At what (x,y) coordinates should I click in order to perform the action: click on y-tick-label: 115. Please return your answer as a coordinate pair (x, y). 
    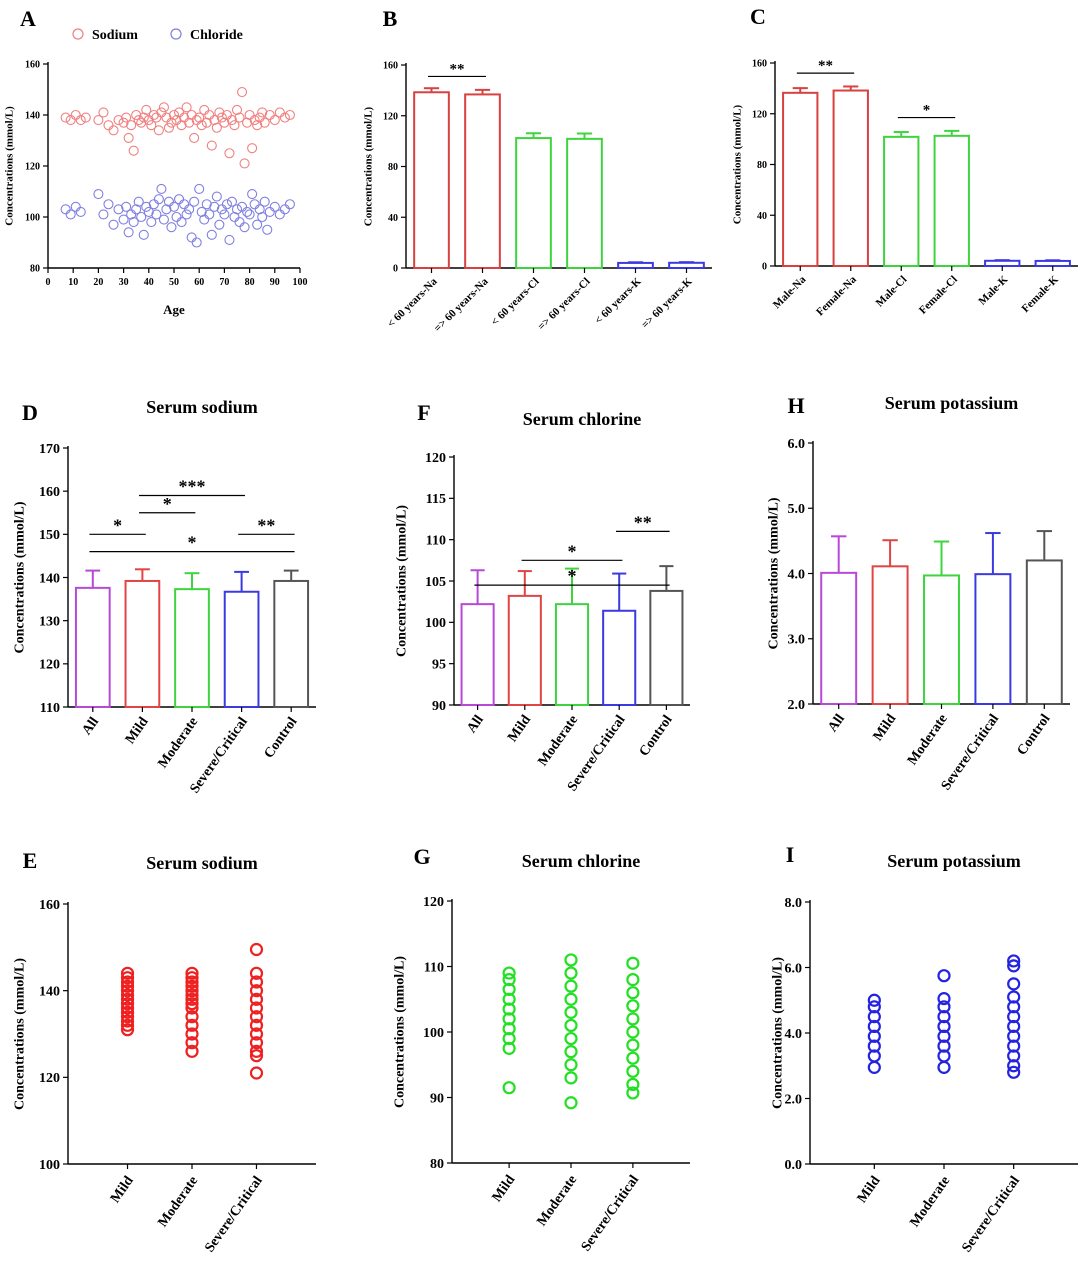
    Looking at the image, I should click on (436, 499).